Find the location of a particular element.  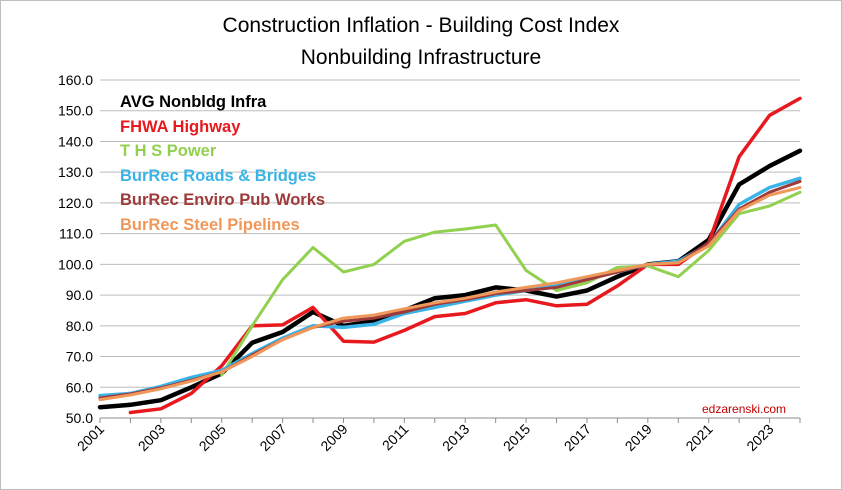

x-tick-label: 2011 is located at coordinates (395, 437).